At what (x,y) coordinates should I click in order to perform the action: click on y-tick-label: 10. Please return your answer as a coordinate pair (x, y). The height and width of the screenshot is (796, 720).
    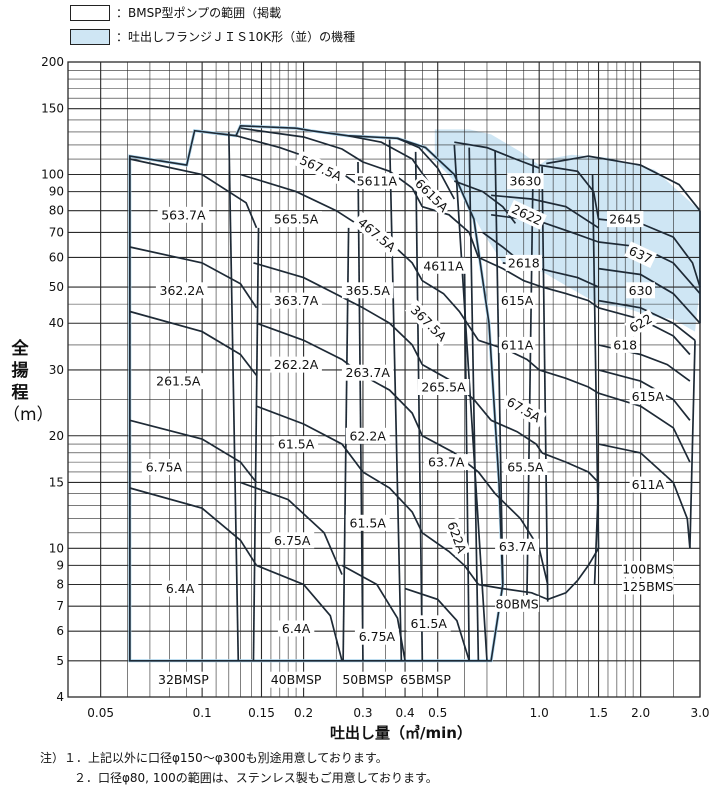
    Looking at the image, I should click on (56, 548).